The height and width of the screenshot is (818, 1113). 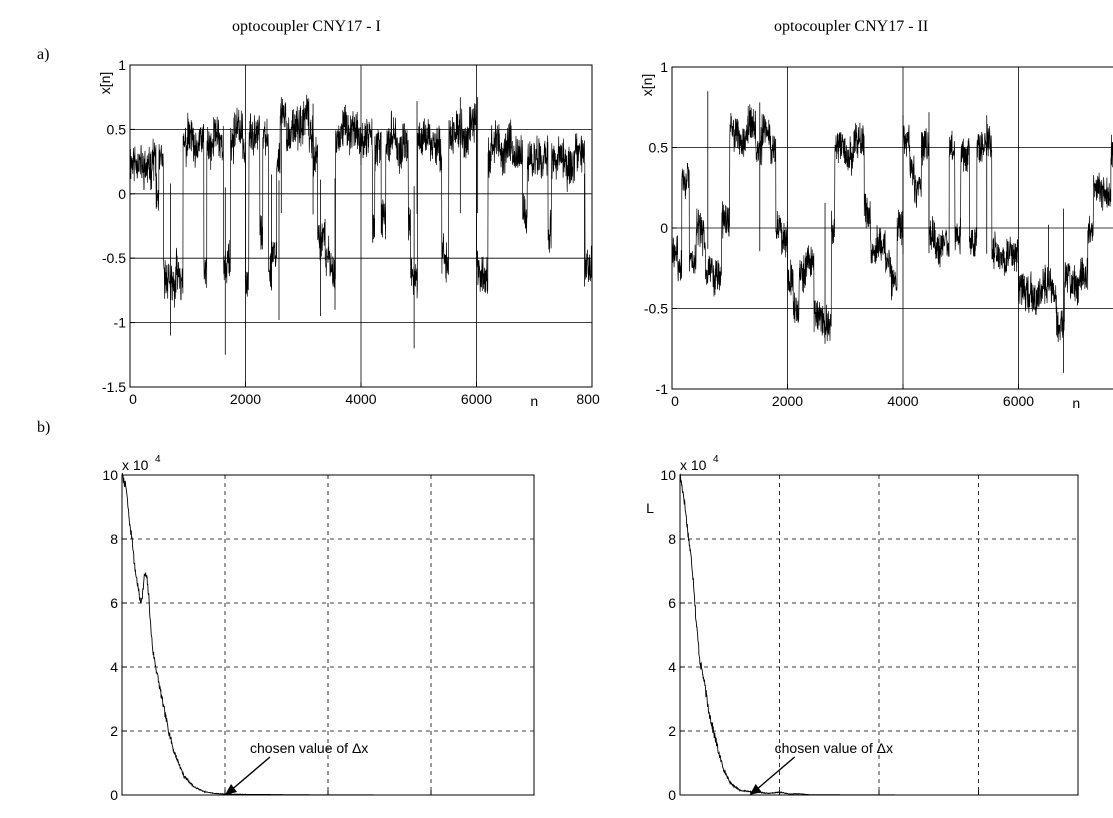 I want to click on x-tick-label: 8000, so click(x=588, y=399).